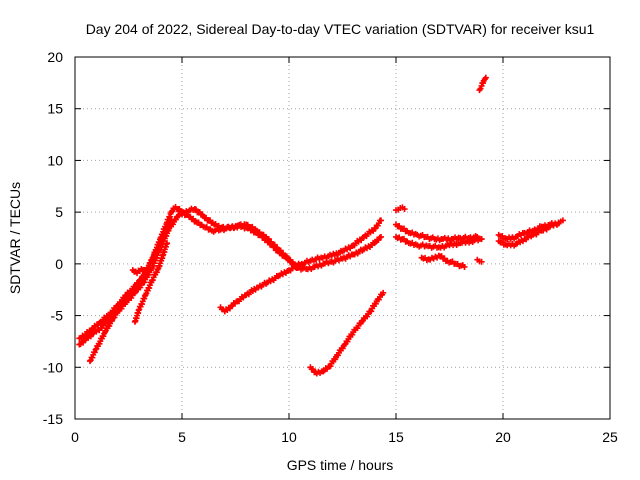  I want to click on series-arc-k, so click(443, 261).